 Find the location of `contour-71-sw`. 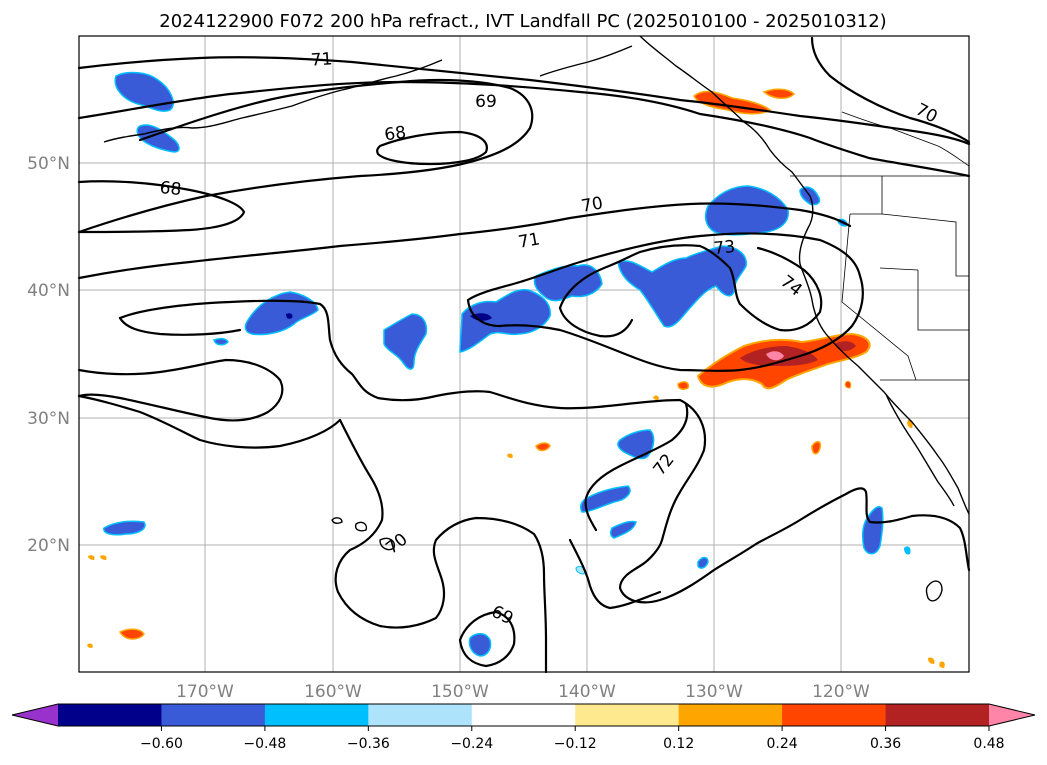

contour-71-sw is located at coordinates (180, 390).